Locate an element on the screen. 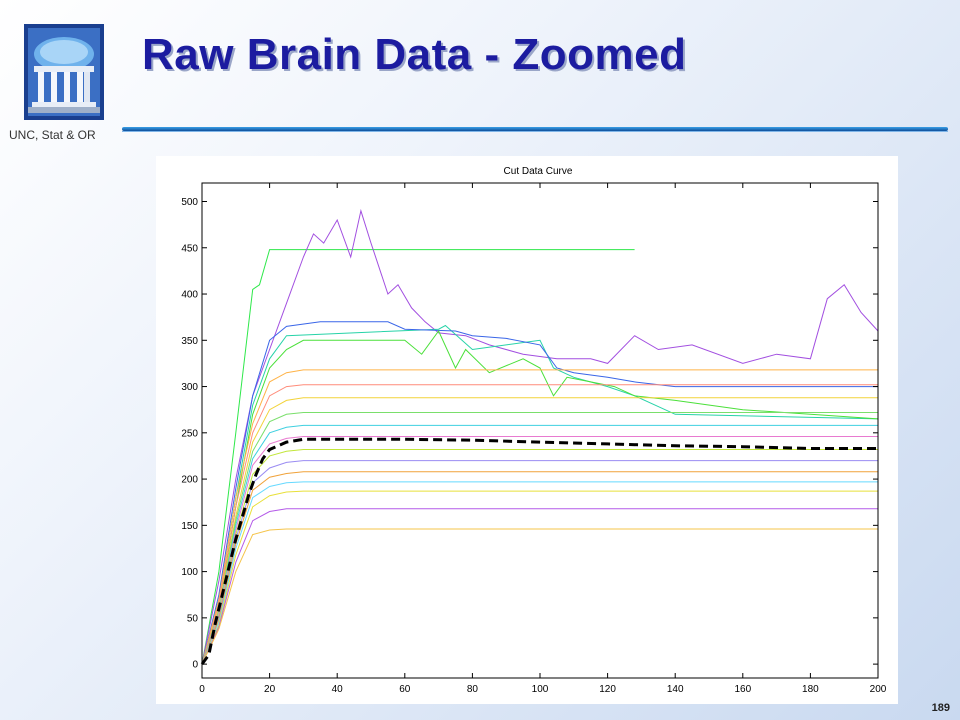 The image size is (960, 720). y-tick-label: 200 is located at coordinates (189, 480).